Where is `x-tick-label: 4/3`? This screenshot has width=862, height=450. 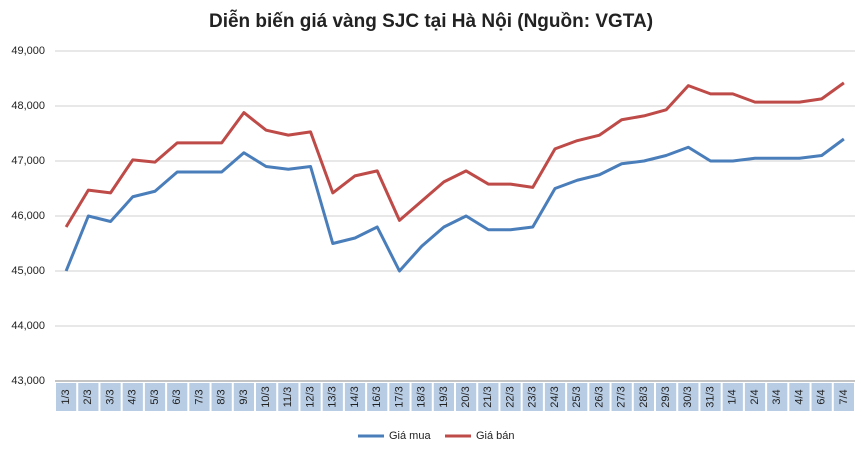 x-tick-label: 4/3 is located at coordinates (133, 396).